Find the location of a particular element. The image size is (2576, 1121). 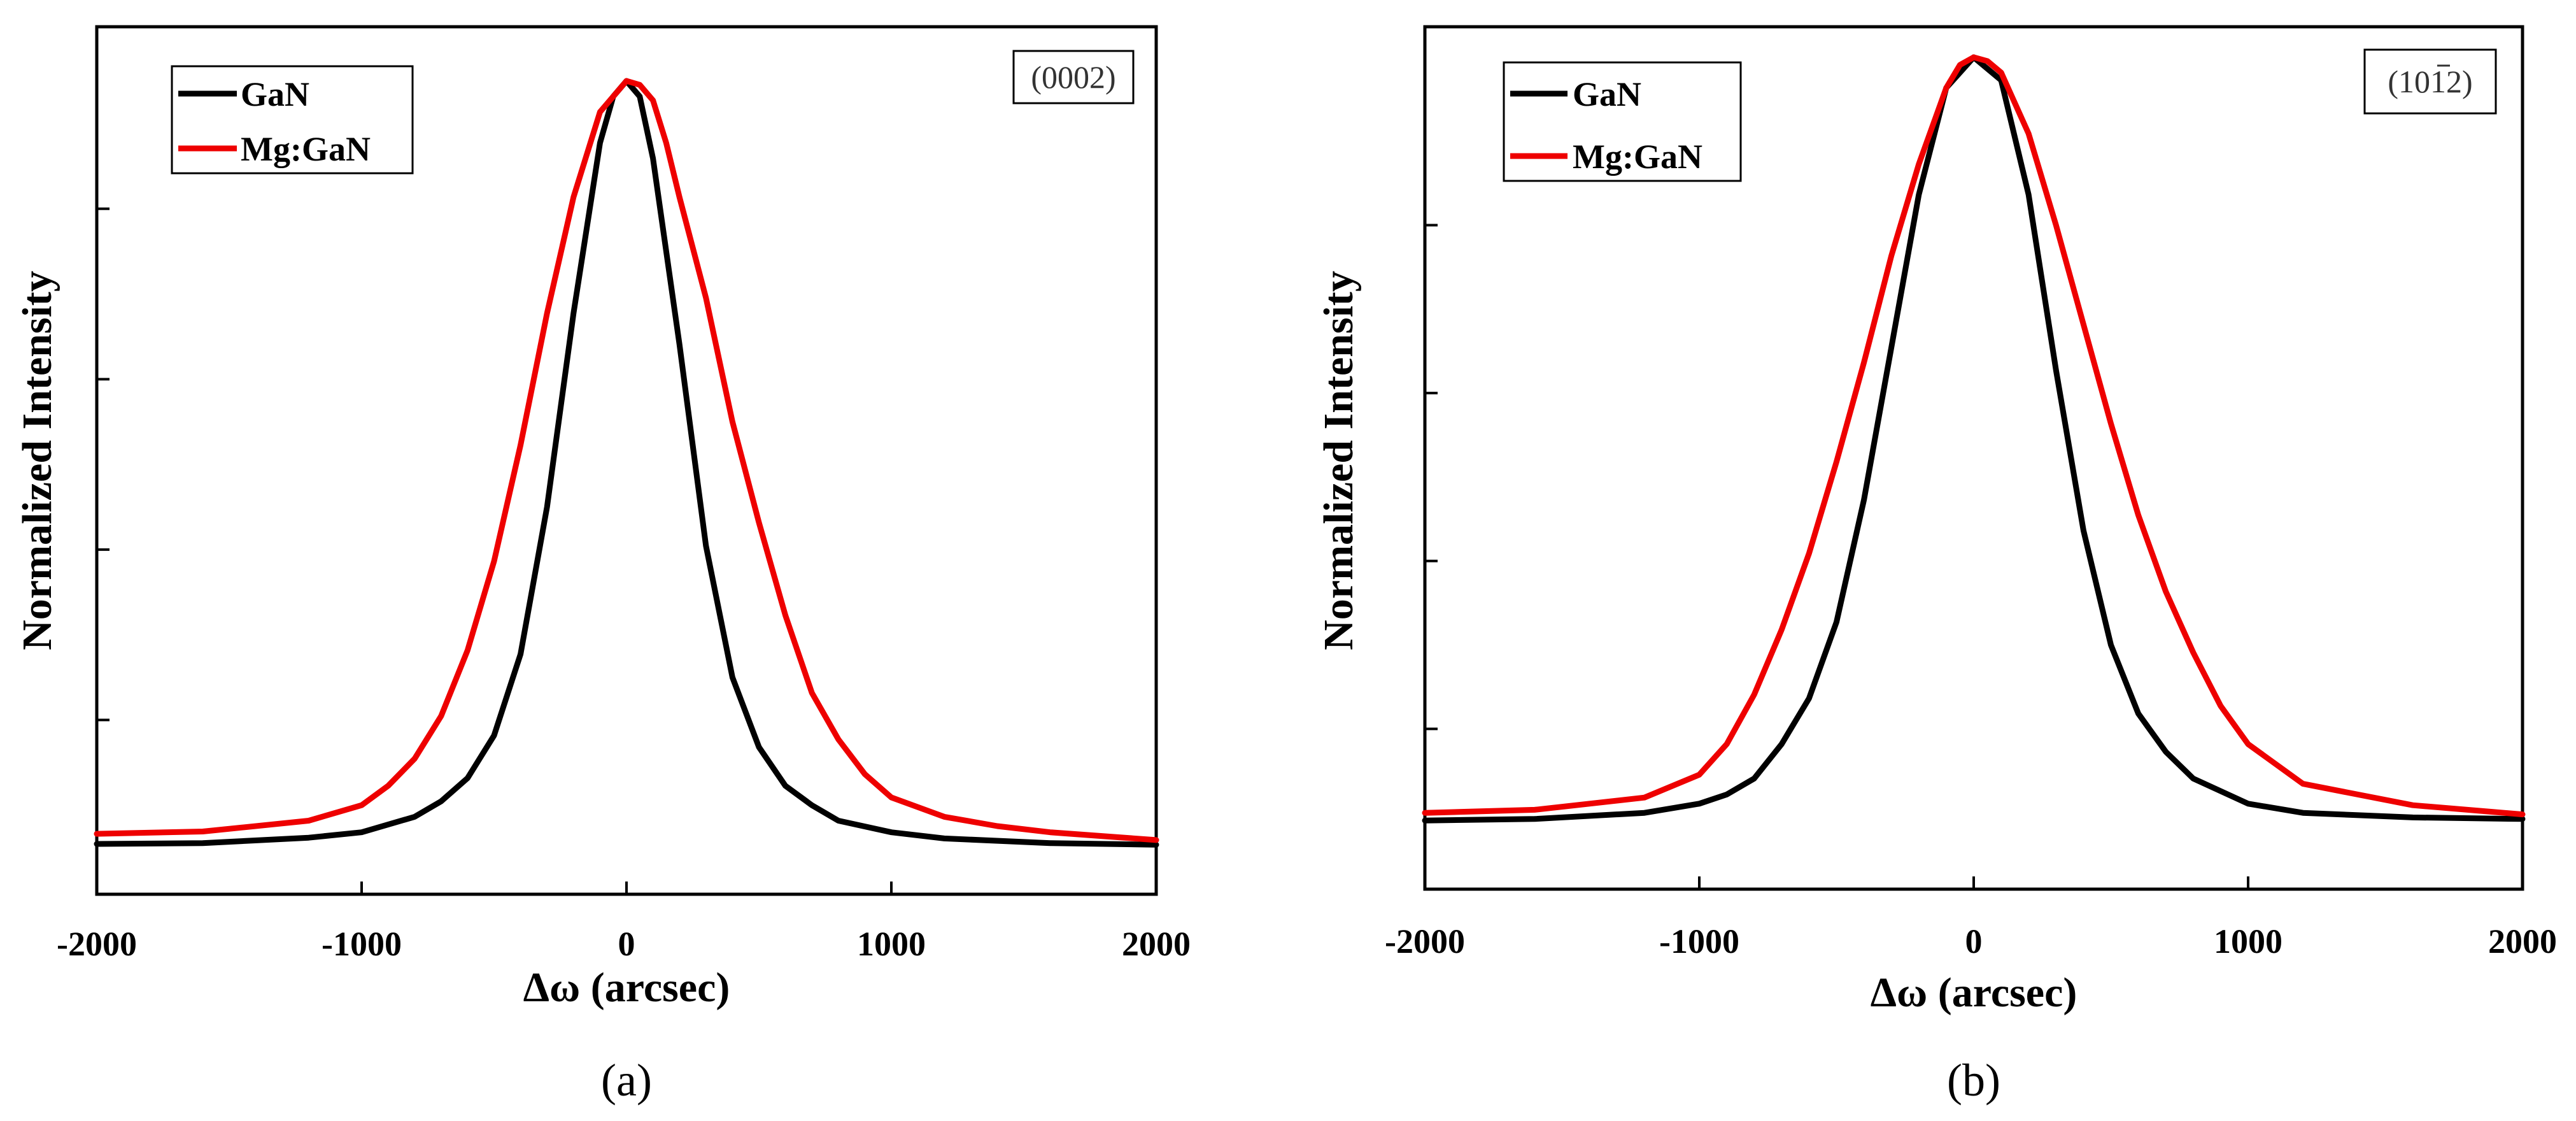

plane-annotation: (1012) is located at coordinates (2430, 82).